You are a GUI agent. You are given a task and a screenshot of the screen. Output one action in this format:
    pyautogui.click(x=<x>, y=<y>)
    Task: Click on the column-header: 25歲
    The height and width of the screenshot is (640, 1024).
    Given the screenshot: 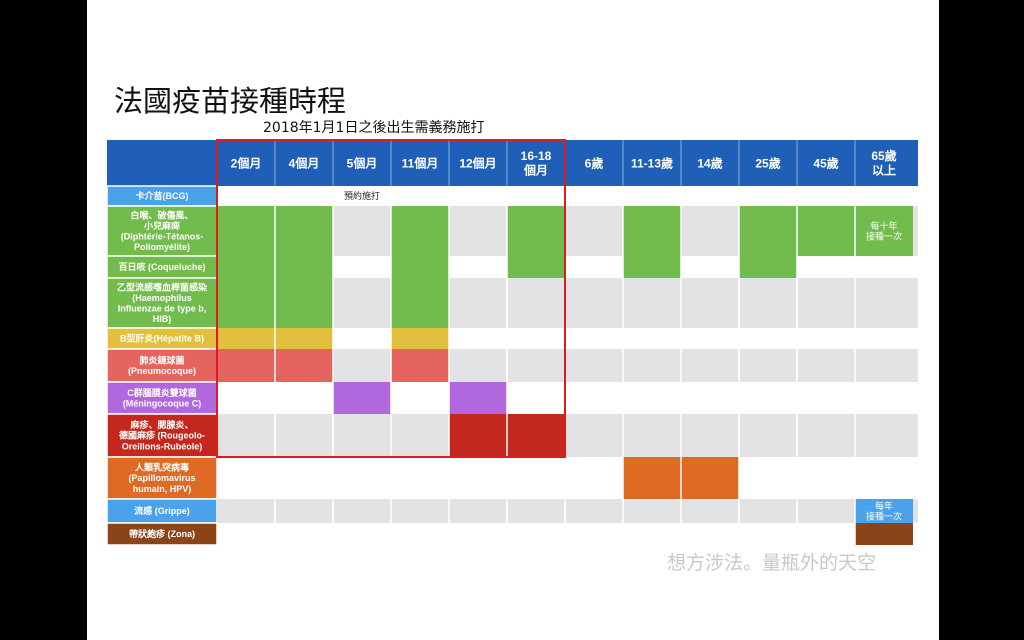 What is the action you would take?
    pyautogui.click(x=767, y=162)
    